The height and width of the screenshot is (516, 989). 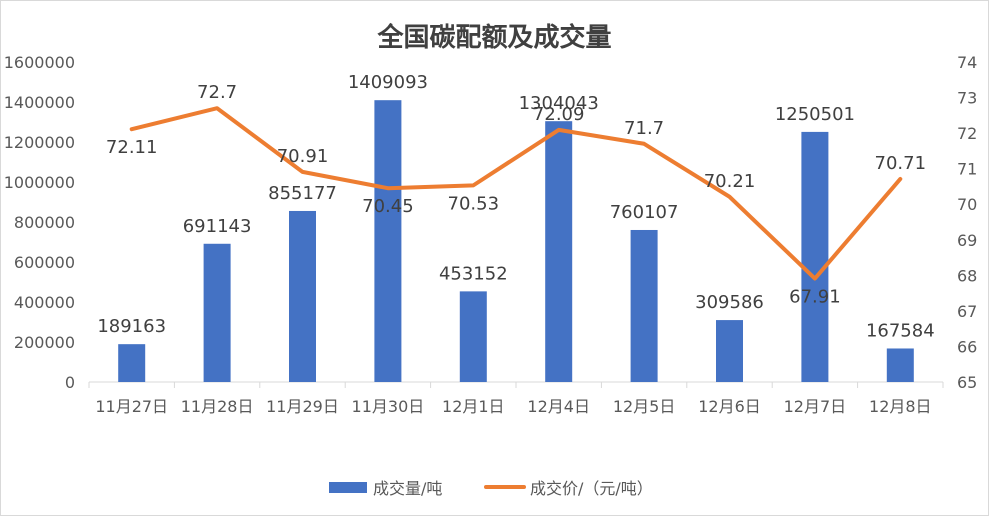 I want to click on price-data-label: 70.53, so click(x=474, y=203).